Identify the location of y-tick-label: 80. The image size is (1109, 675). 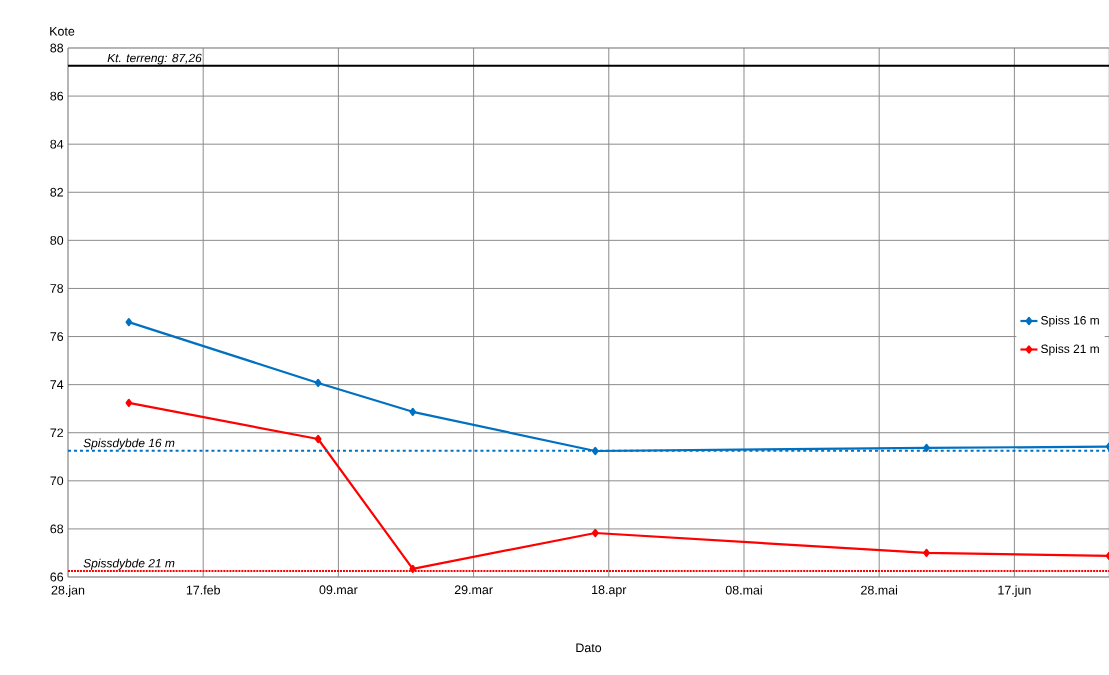
(57, 240).